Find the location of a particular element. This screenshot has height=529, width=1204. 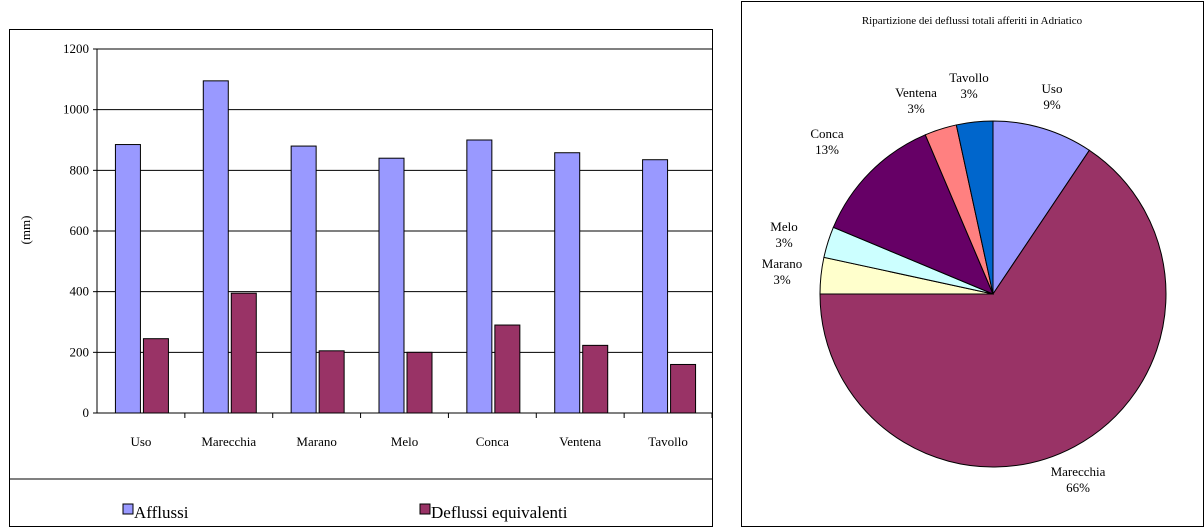

bar-deflussi-equivalenti-tavollo is located at coordinates (683, 388).